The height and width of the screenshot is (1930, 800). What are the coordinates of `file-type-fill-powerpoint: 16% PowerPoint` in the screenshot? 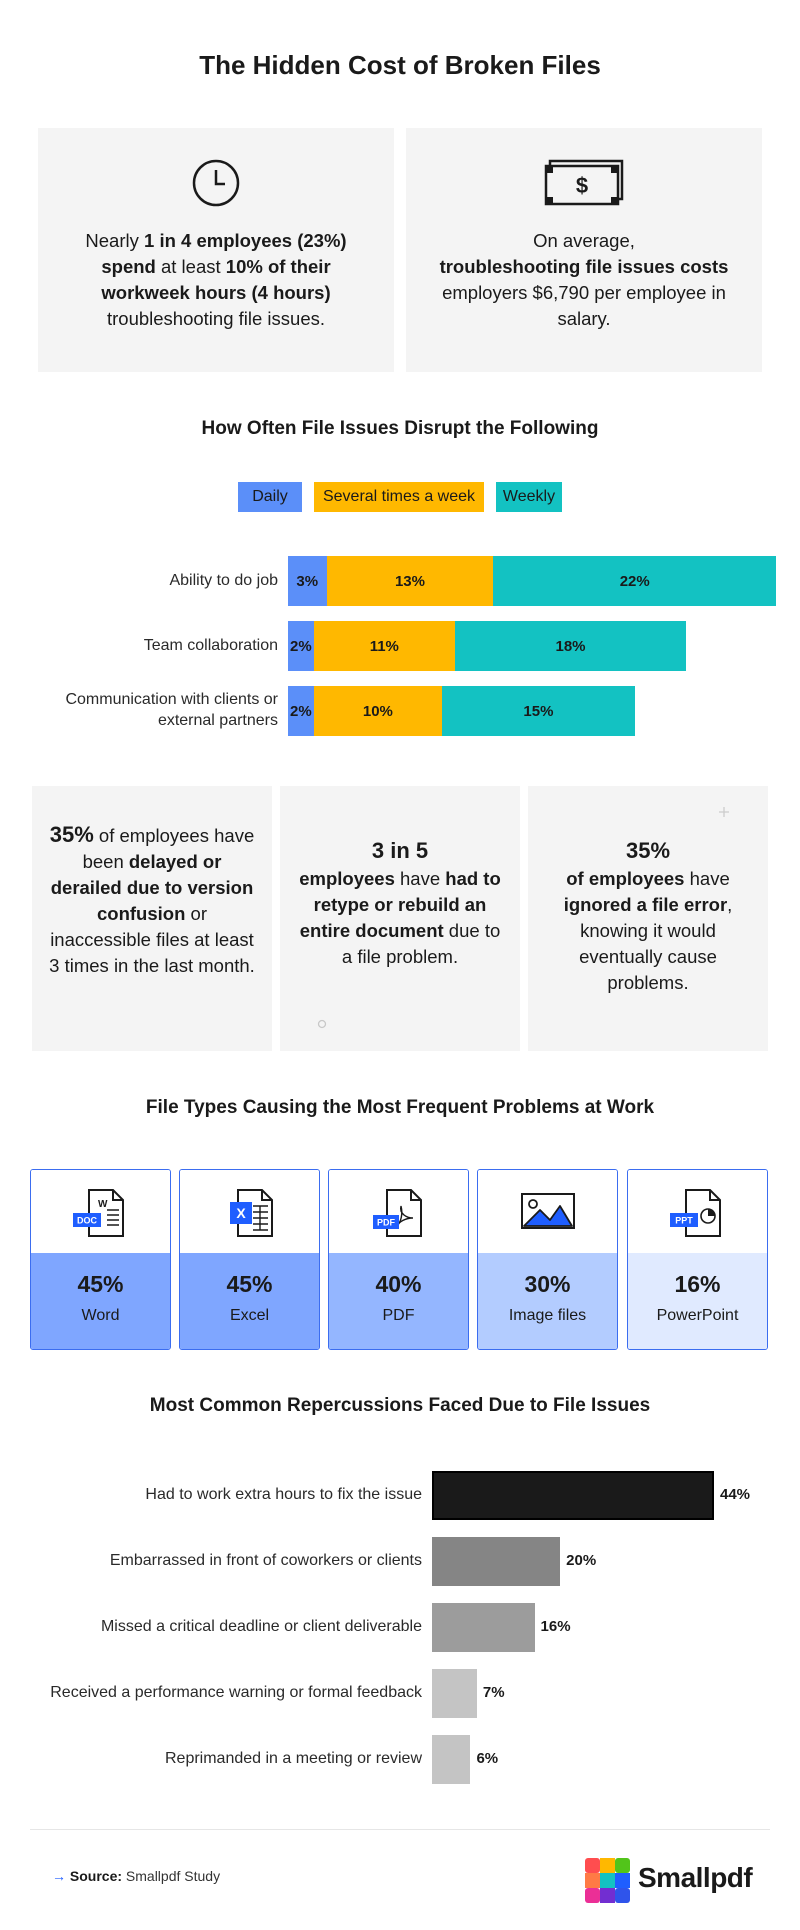 It's located at (697, 1301).